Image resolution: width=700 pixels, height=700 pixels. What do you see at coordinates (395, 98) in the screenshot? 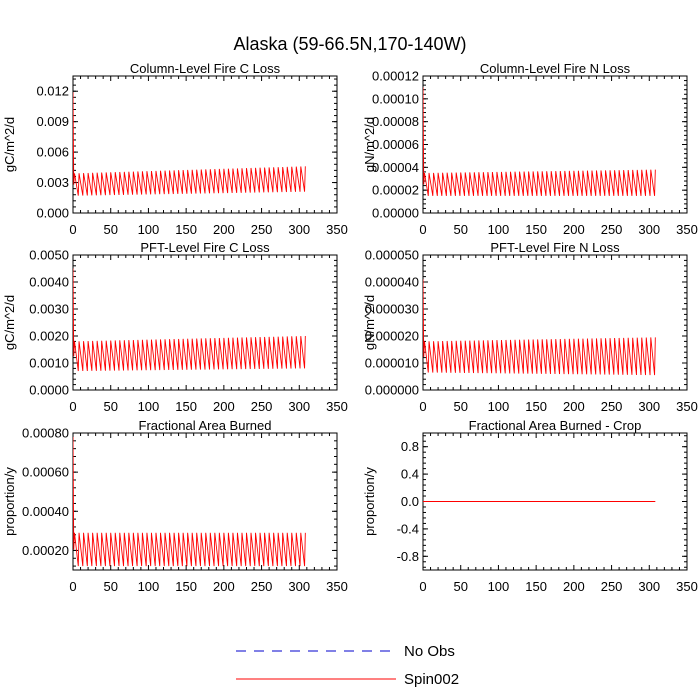
I see `y-tick-label: 0.00010` at bounding box center [395, 98].